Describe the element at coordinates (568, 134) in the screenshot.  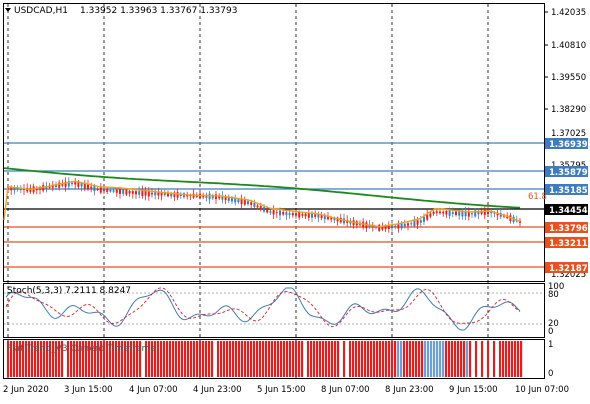
I see `price-label-5: 1.37025` at that location.